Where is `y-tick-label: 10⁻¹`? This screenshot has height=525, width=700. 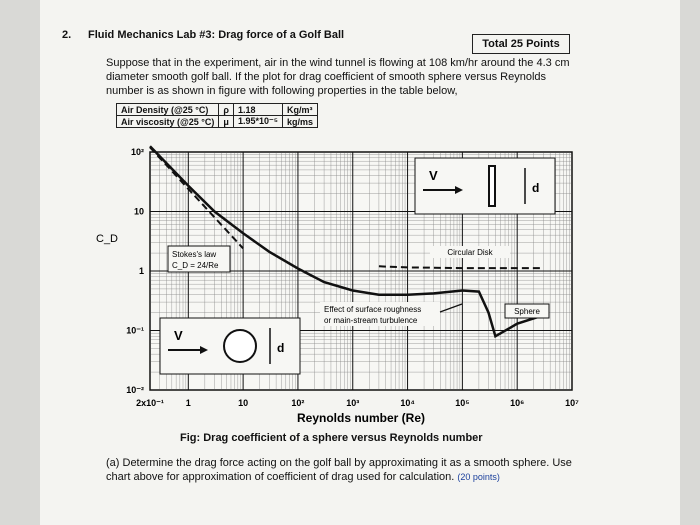 y-tick-label: 10⁻¹ is located at coordinates (135, 331).